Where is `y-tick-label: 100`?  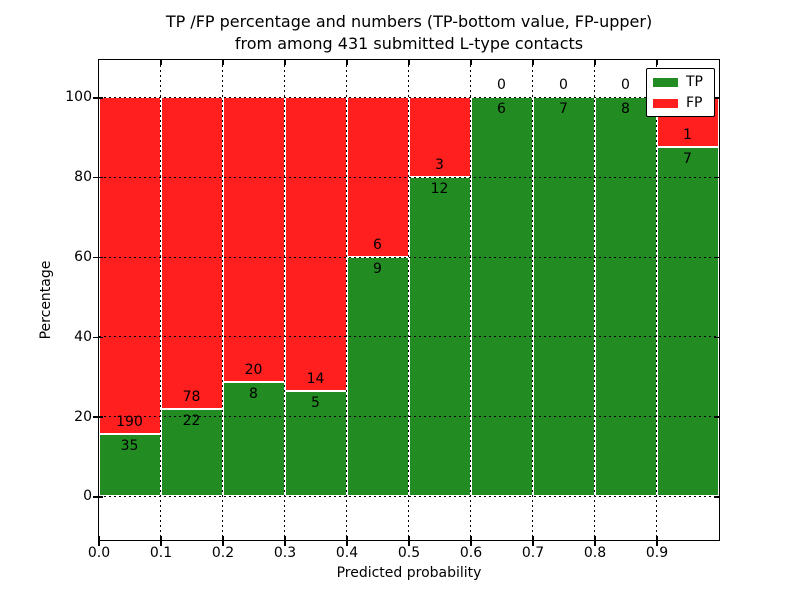
y-tick-label: 100 is located at coordinates (78, 97).